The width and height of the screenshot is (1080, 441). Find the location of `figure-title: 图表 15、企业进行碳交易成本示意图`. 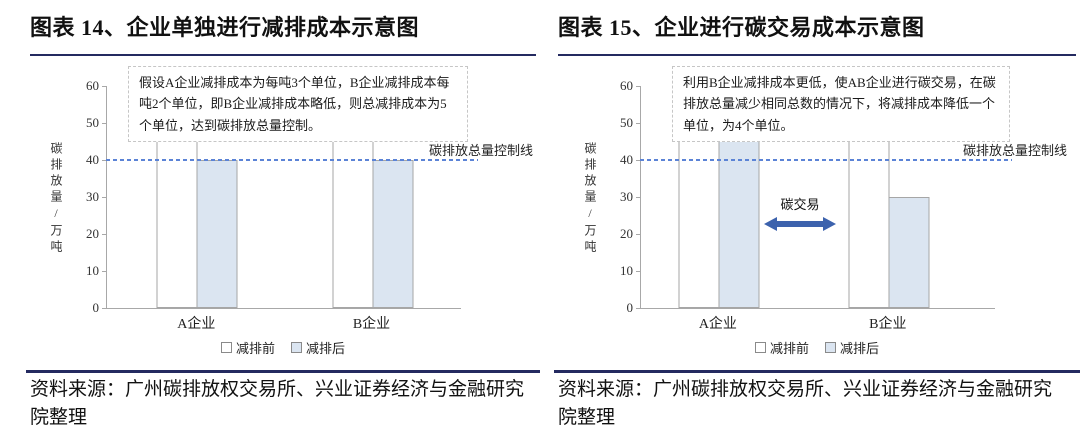

figure-title: 图表 15、企业进行碳交易成本示意图 is located at coordinates (741, 27).